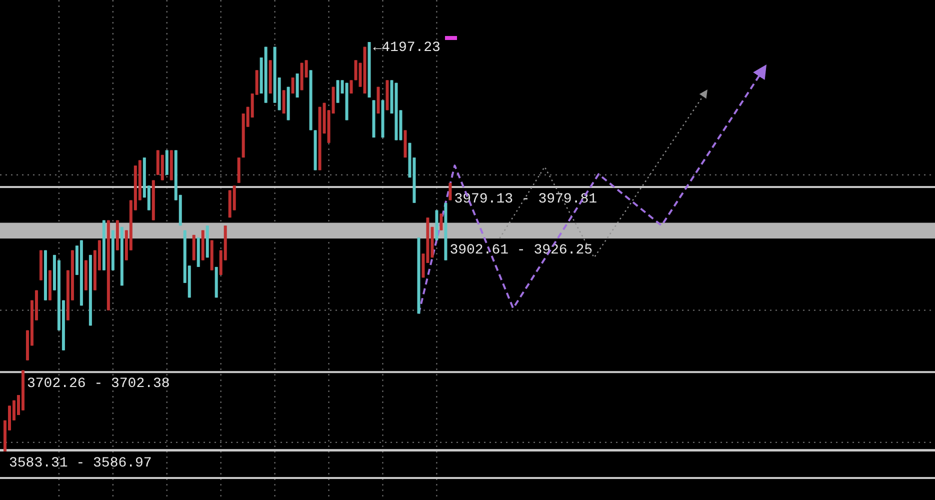  What do you see at coordinates (521, 250) in the screenshot?
I see `band-label: 3902.61 - 3926.25` at bounding box center [521, 250].